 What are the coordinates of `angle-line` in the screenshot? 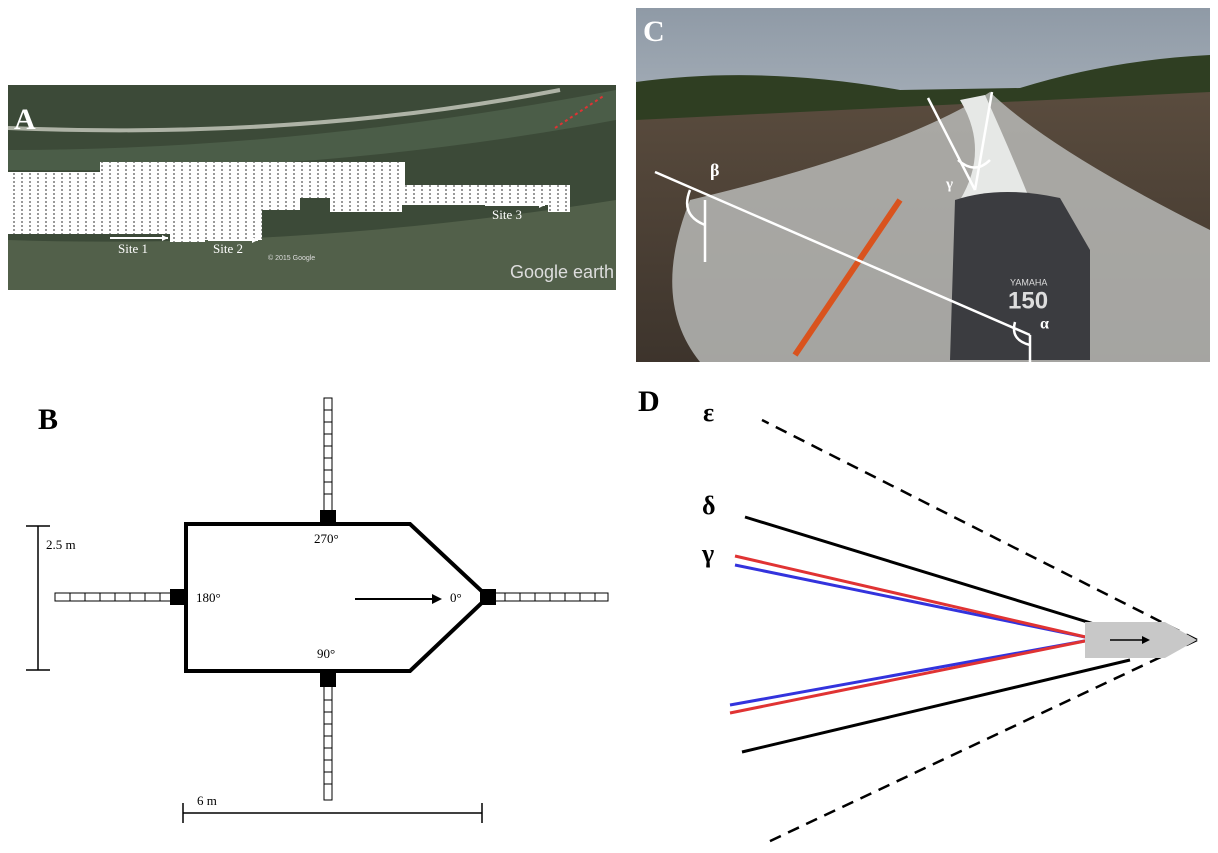 It's located at (843, 226).